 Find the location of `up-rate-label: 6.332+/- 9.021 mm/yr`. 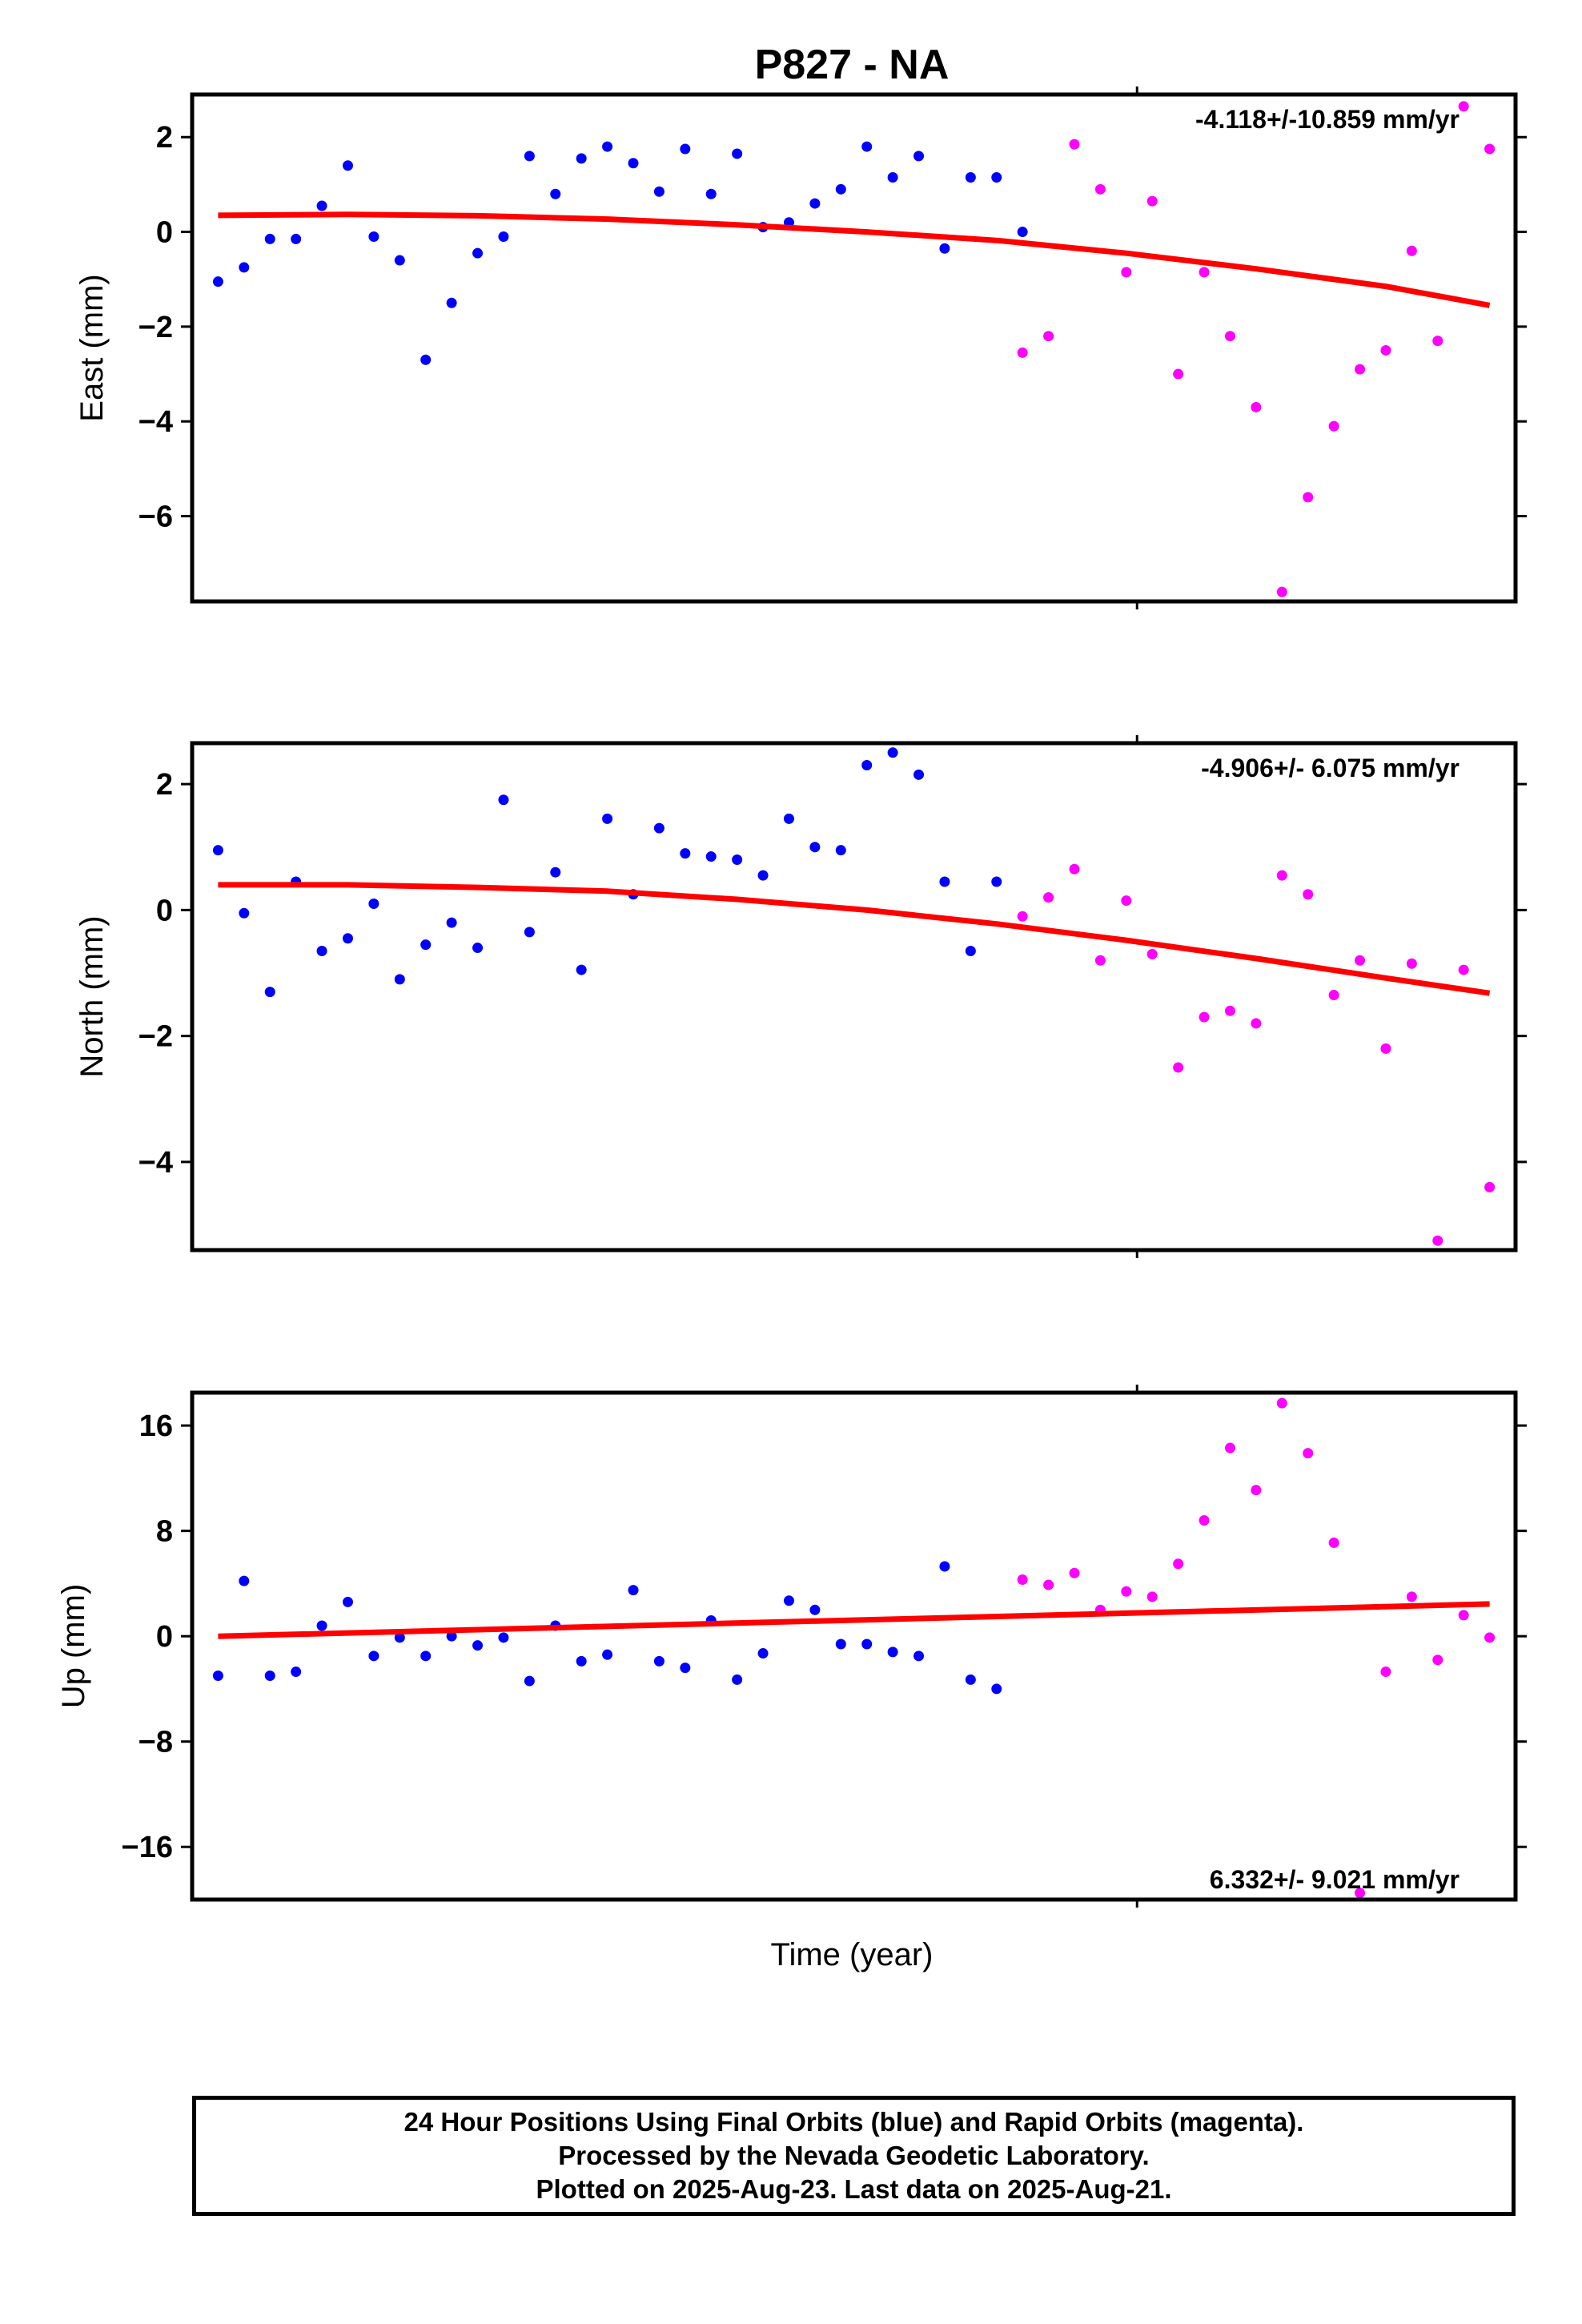

up-rate-label: 6.332+/- 9.021 mm/yr is located at coordinates (1335, 1879).